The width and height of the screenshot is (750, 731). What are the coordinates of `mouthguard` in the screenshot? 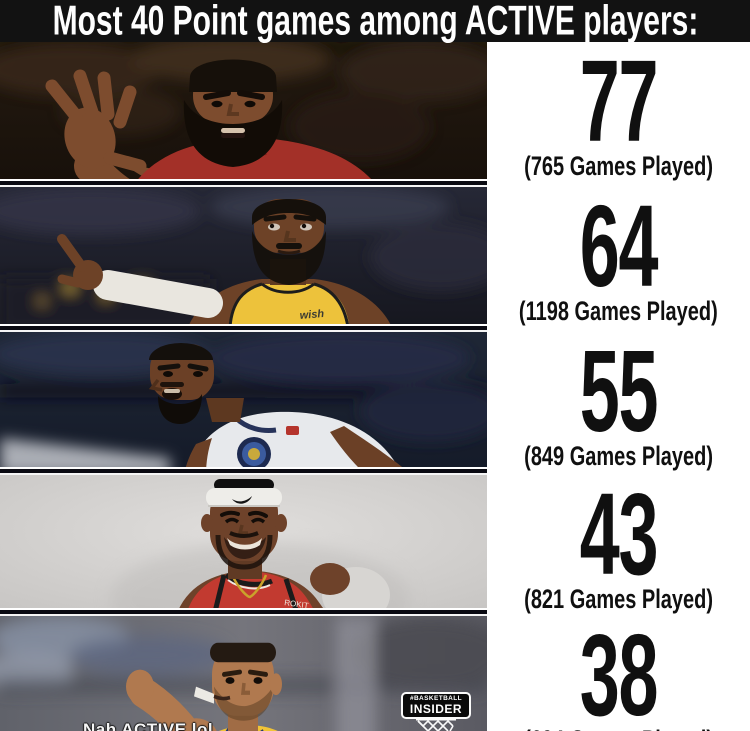 It's located at (204, 695).